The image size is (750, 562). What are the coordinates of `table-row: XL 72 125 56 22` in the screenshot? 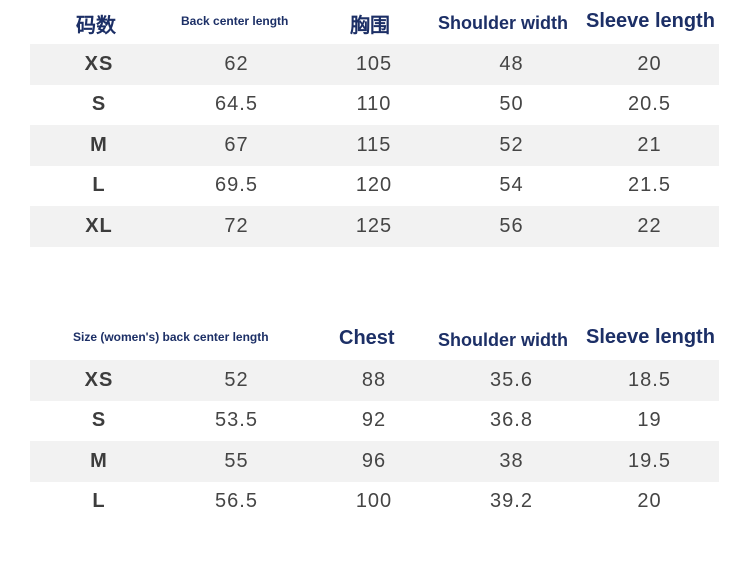 It's located at (374, 226).